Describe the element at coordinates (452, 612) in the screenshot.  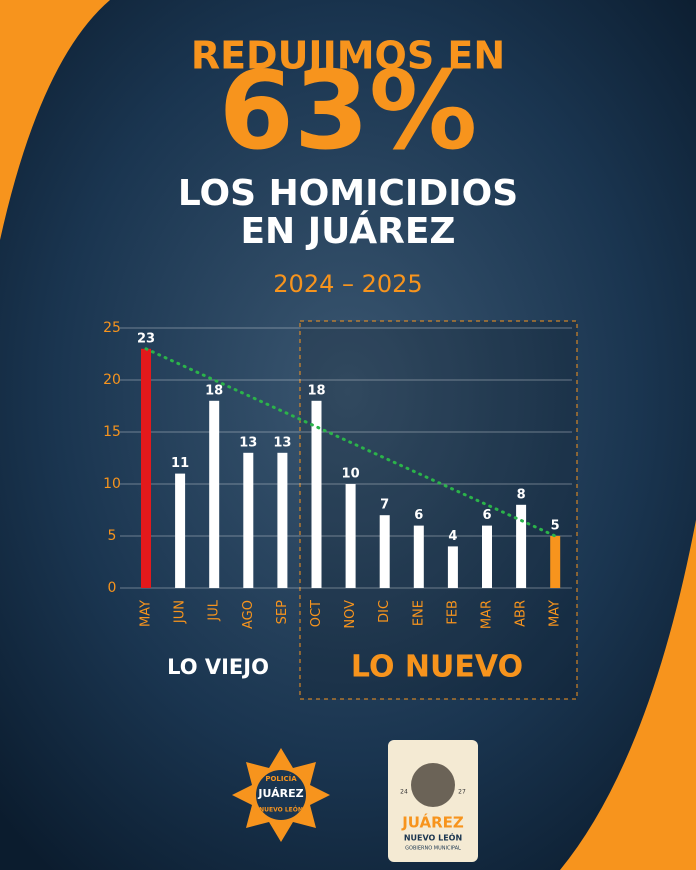
I see `x-tick-label: FEB` at that location.